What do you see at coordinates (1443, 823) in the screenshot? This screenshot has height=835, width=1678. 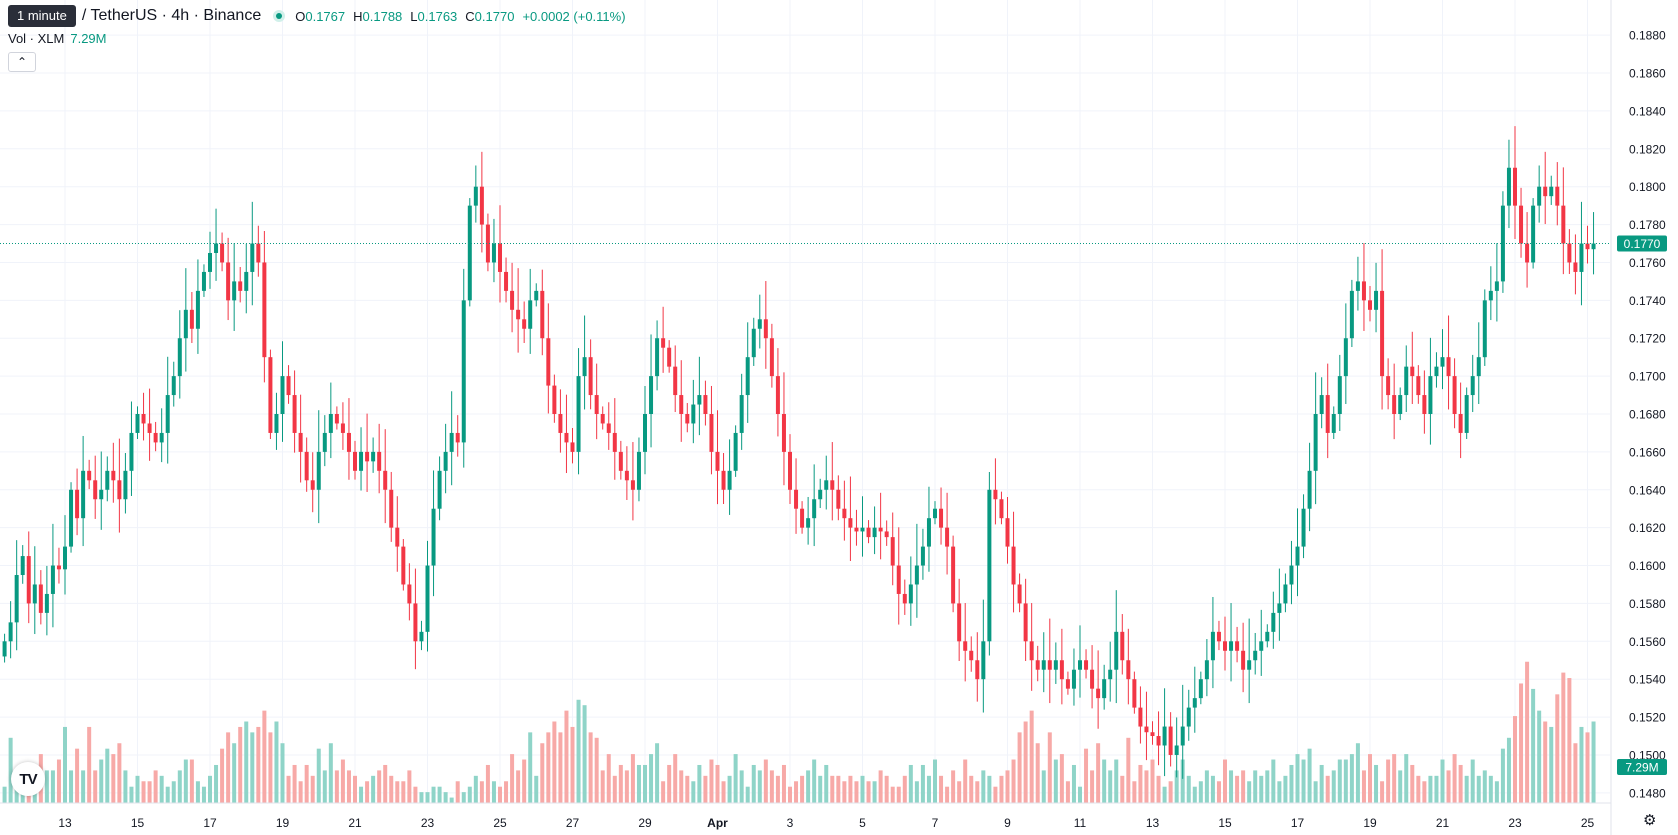 I see `time-tick-label: 21` at bounding box center [1443, 823].